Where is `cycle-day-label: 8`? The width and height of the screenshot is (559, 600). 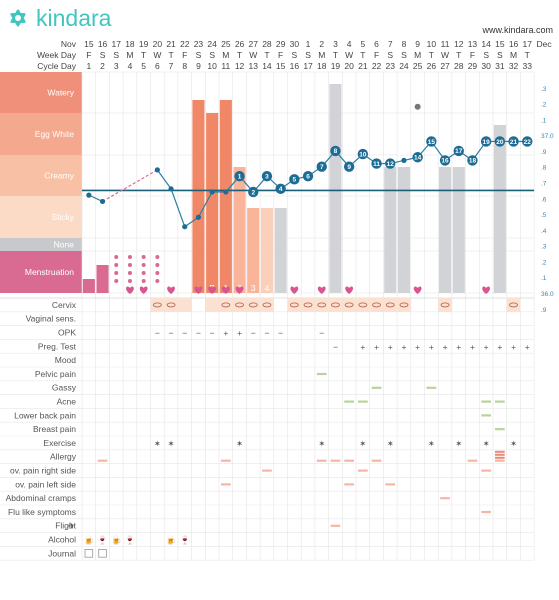
cycle-day-label: 8 is located at coordinates (184, 66).